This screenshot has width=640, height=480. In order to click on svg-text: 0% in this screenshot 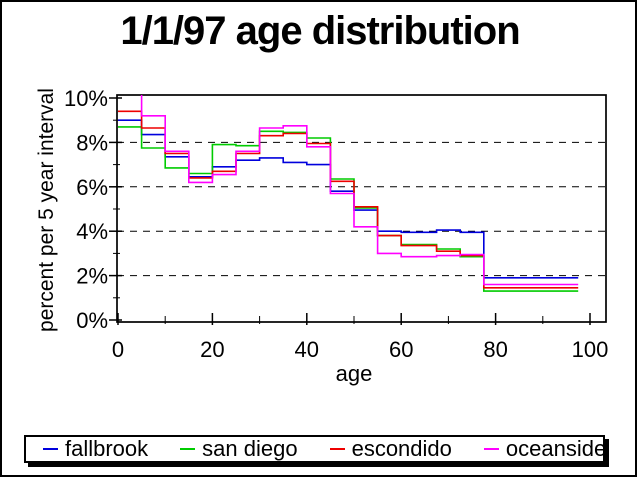, I will do `click(92, 320)`.